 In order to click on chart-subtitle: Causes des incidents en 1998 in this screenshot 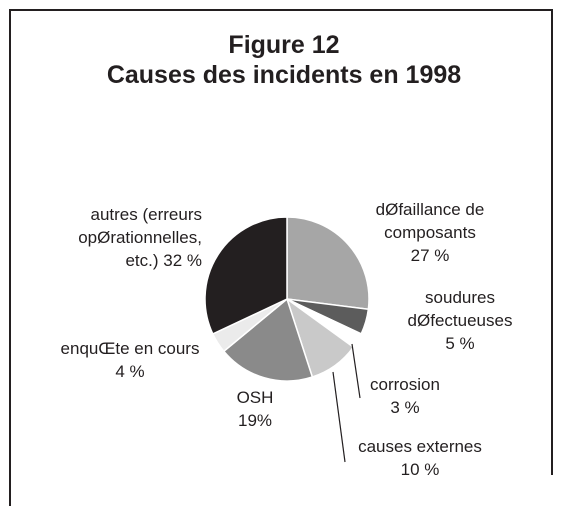, I will do `click(284, 75)`.